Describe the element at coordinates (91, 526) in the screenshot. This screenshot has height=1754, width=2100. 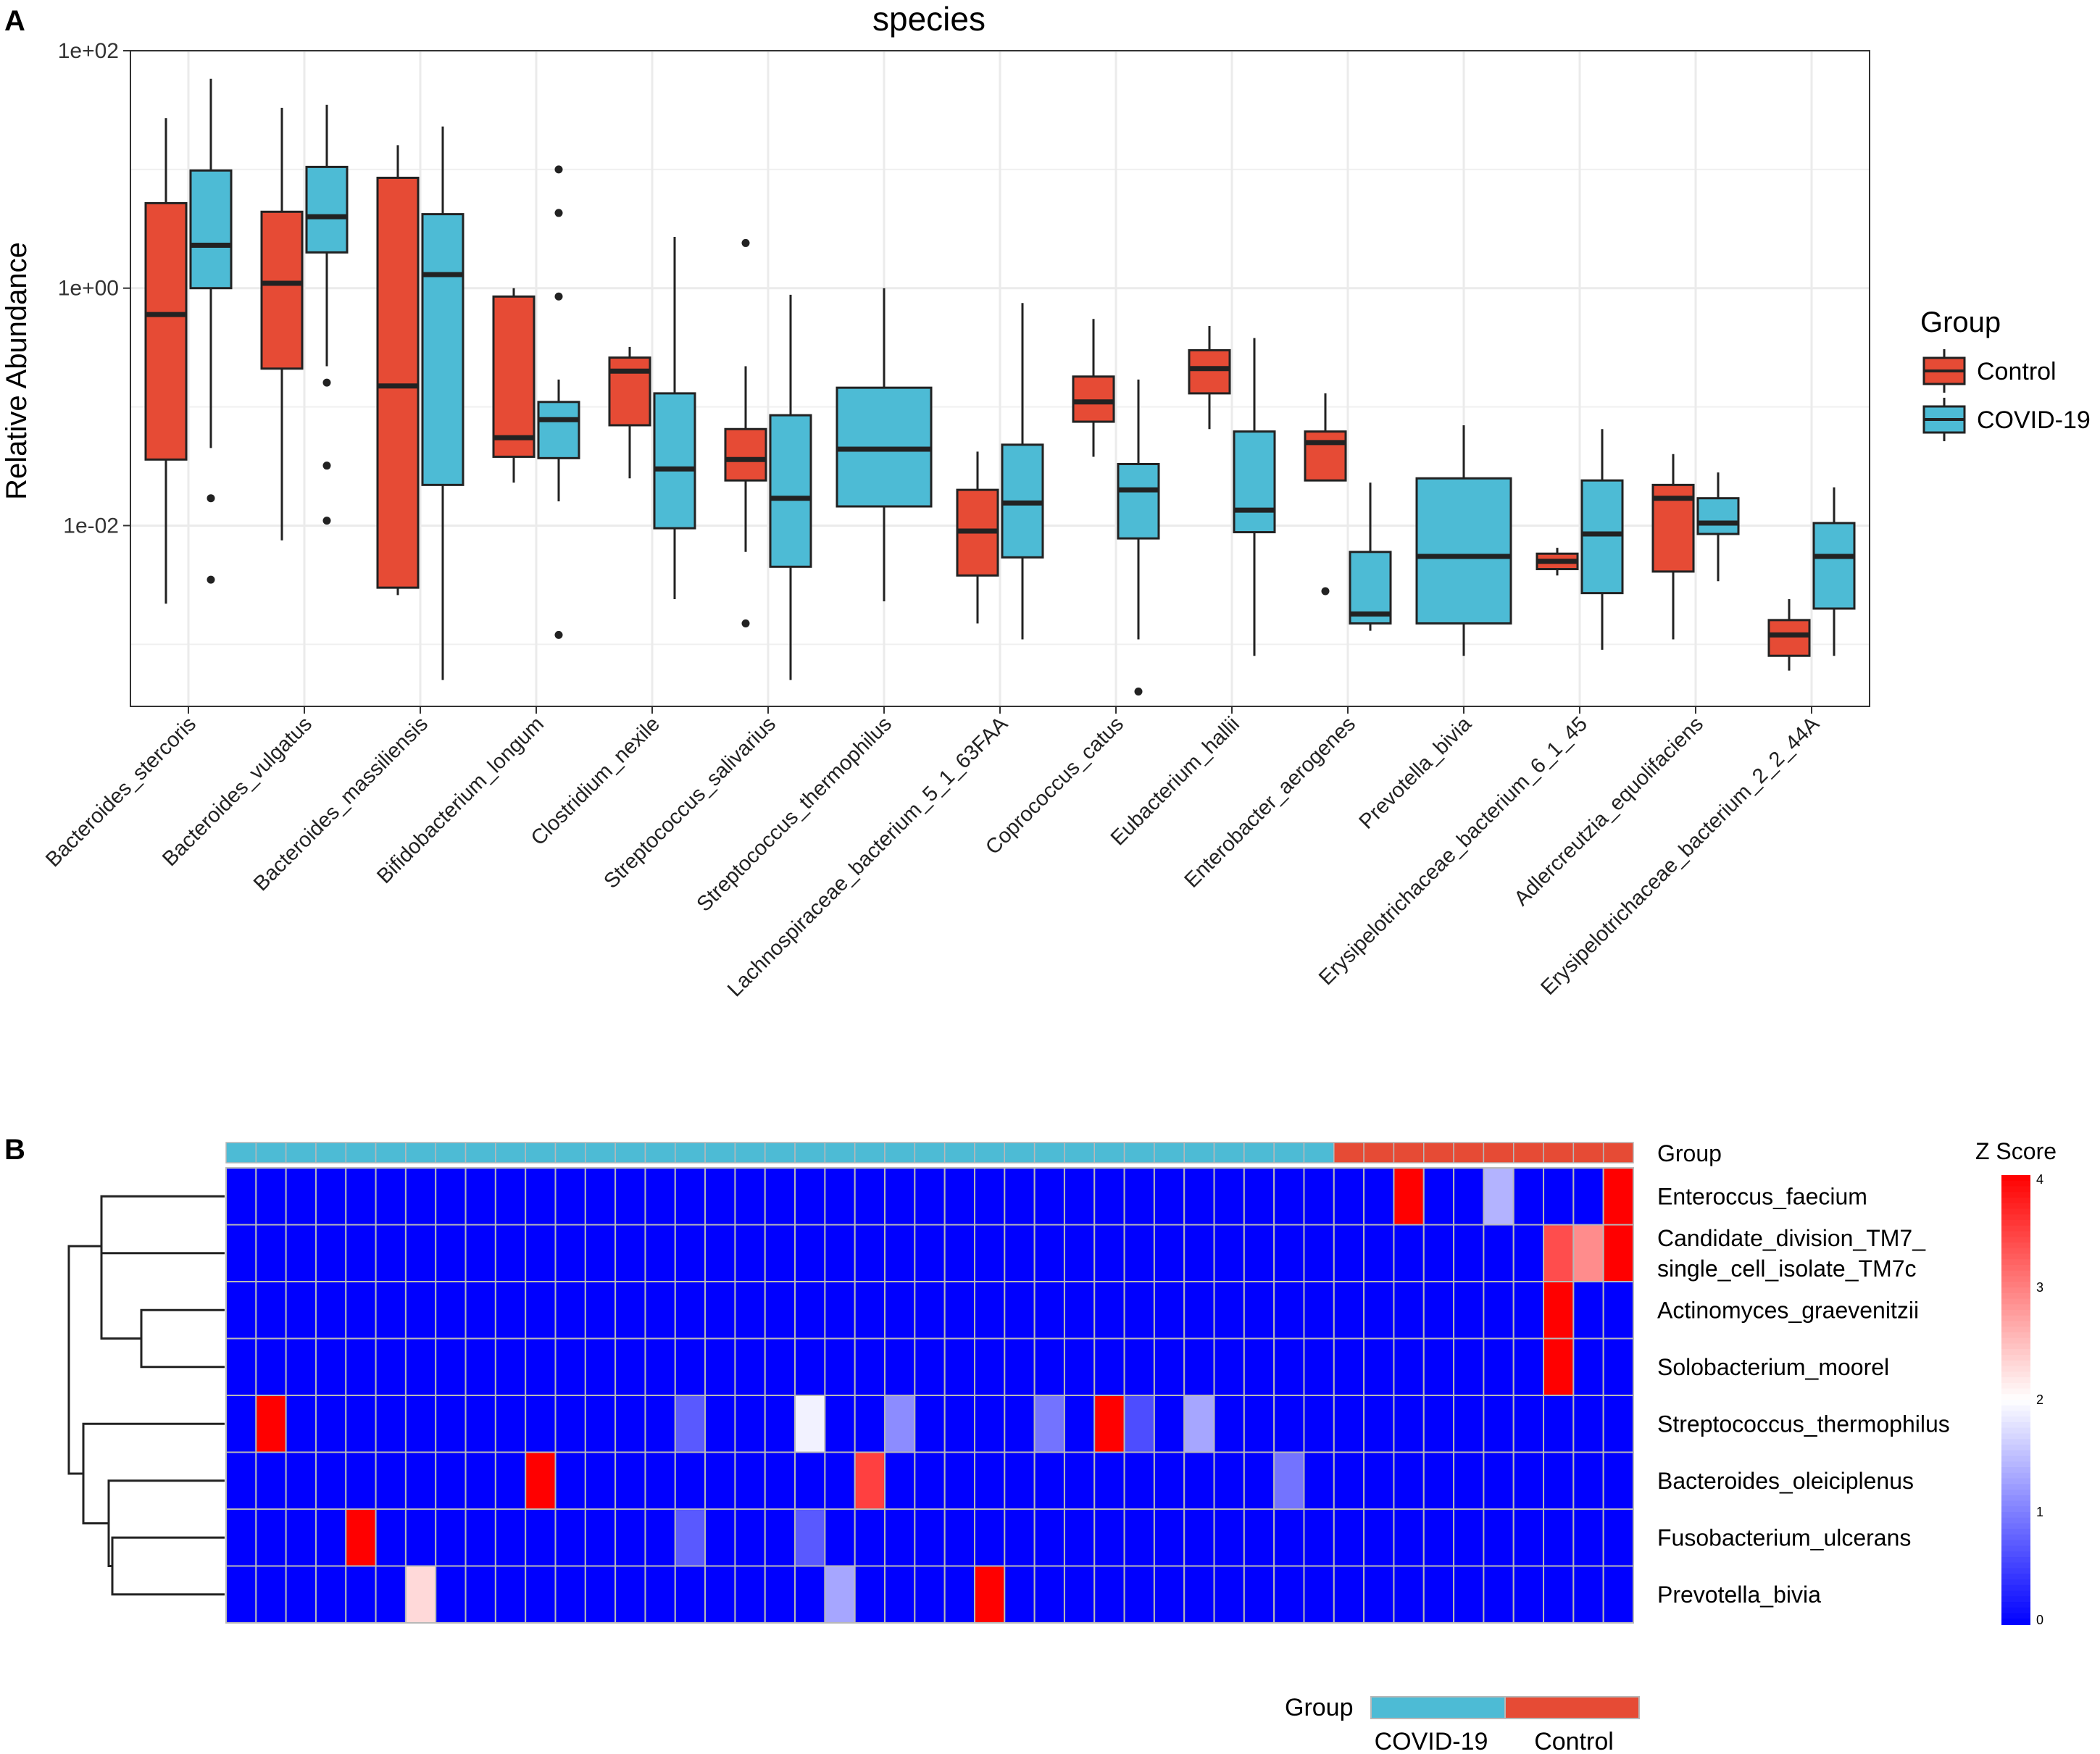
I see `y-tick-label: 1e-02` at that location.